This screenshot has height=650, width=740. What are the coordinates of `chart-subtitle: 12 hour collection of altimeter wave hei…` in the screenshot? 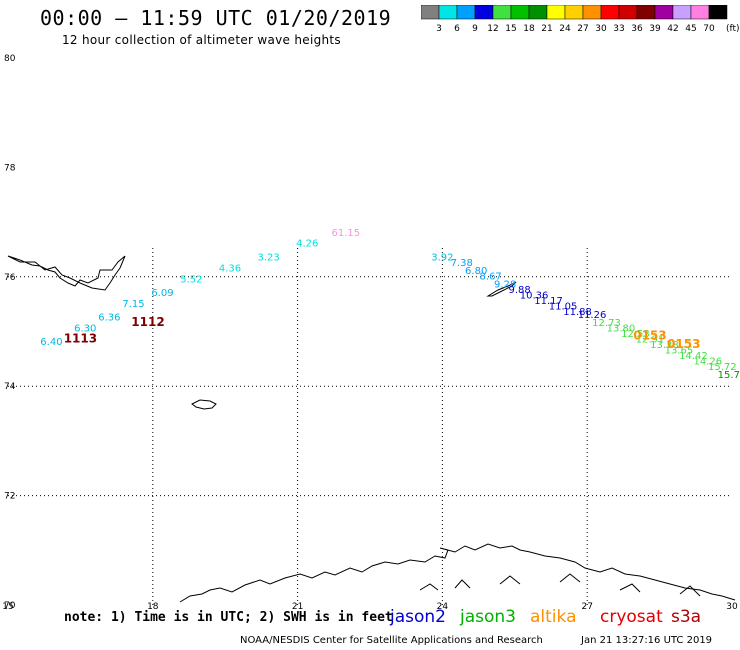 It's located at (201, 40).